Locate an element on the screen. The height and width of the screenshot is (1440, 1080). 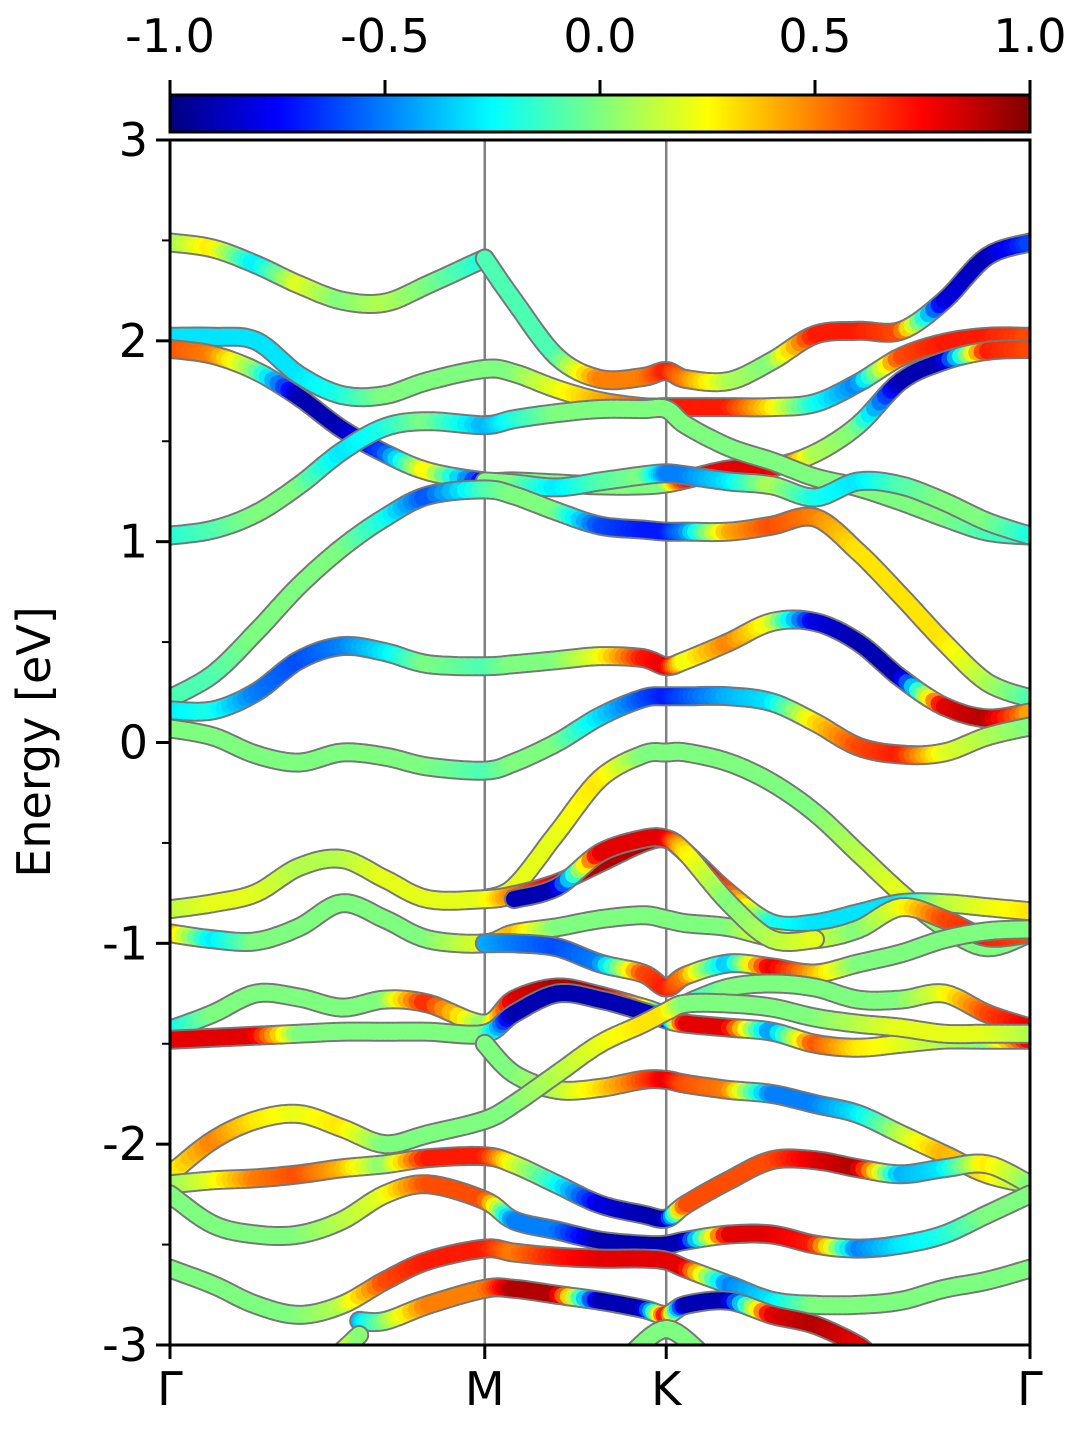
y-tick-label: 2 is located at coordinates (133, 341).